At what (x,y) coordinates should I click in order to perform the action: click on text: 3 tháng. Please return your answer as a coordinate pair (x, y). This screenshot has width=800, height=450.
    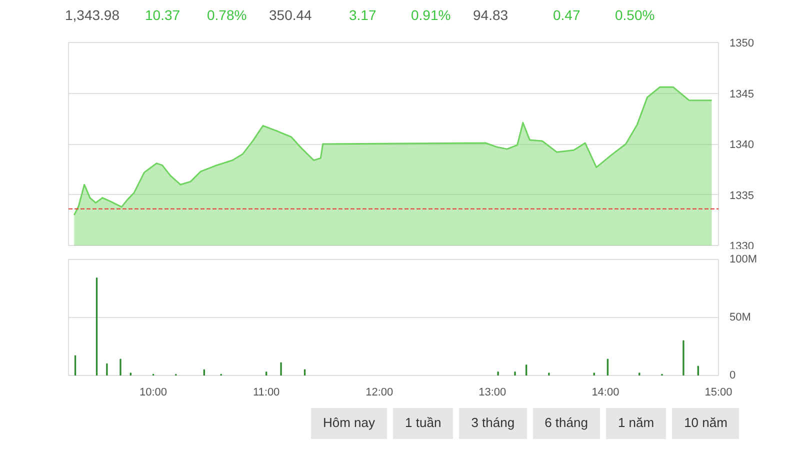
    Looking at the image, I should click on (493, 423).